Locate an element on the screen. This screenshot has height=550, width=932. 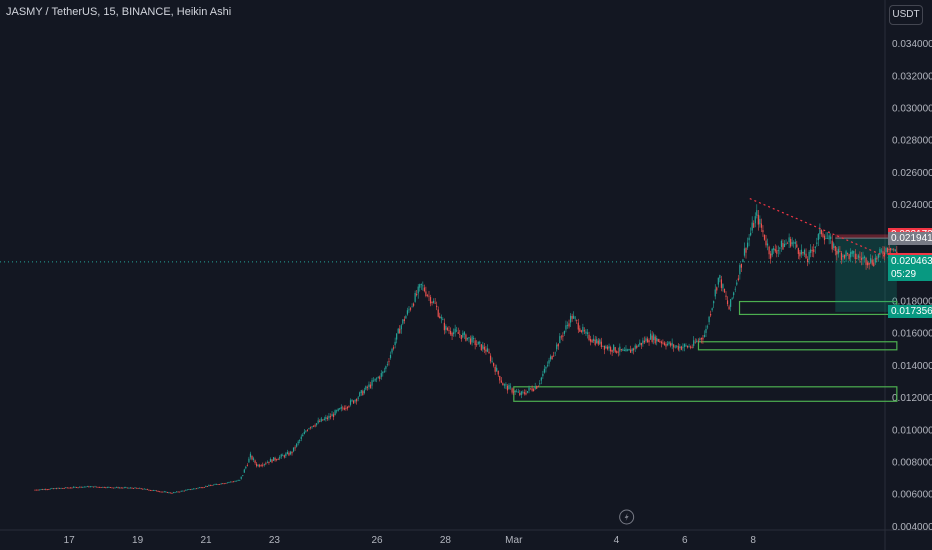
x-tick-label: 17 is located at coordinates (70, 540).